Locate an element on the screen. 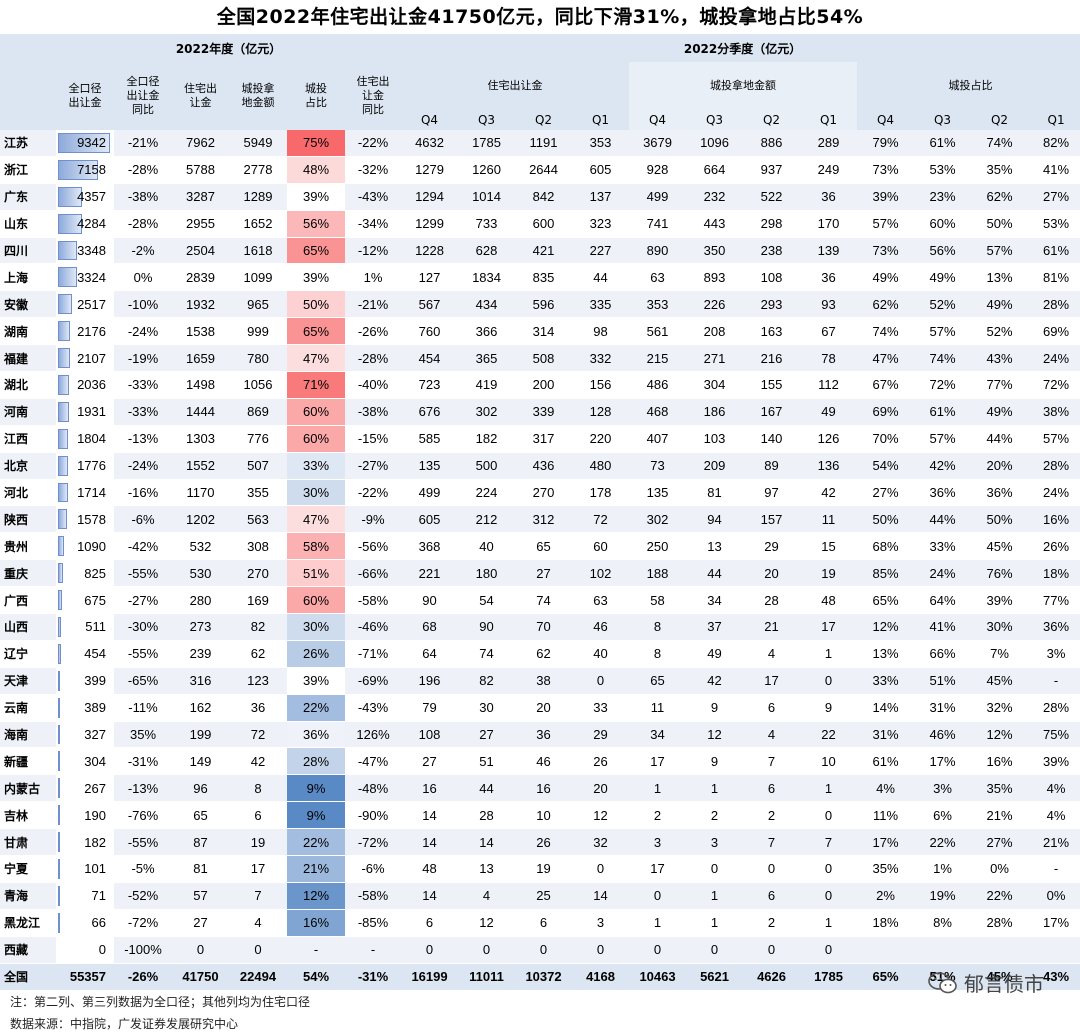 Image resolution: width=1080 pixels, height=1035 pixels. chengtou-amount-q4: 63 is located at coordinates (658, 277).